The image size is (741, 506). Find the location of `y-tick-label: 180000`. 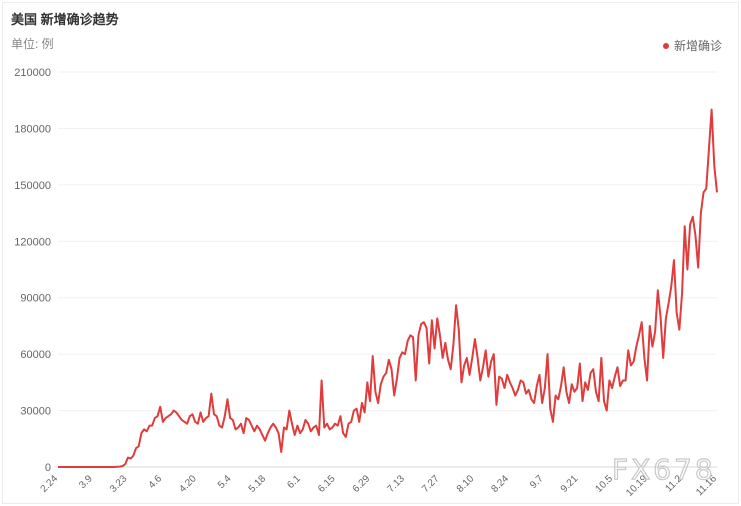

y-tick-label: 180000 is located at coordinates (32, 129).